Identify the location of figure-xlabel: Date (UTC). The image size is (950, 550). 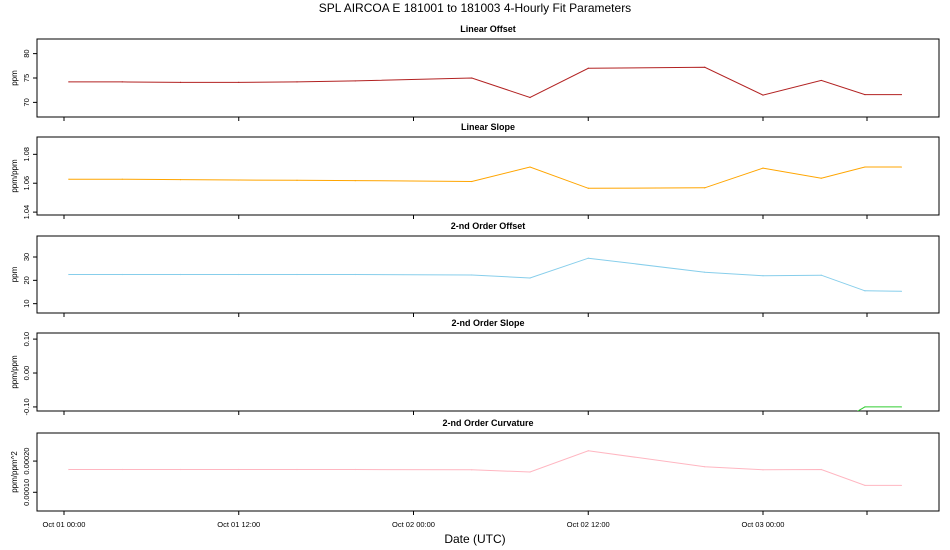
(474, 539).